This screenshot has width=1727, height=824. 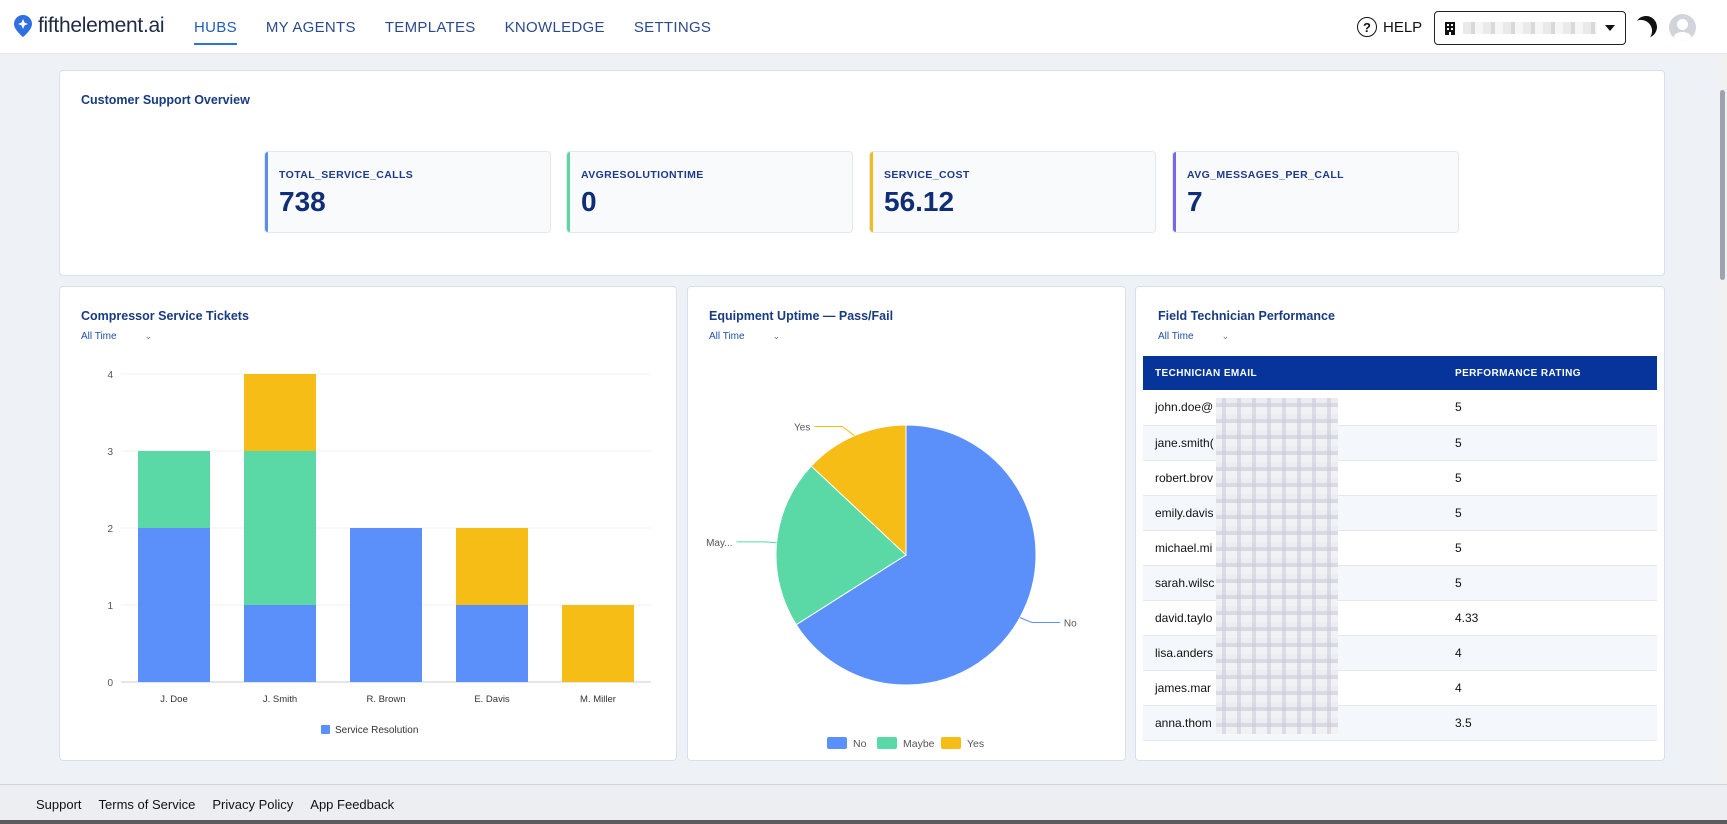 What do you see at coordinates (1403, 27) in the screenshot?
I see `help-label: HELP` at bounding box center [1403, 27].